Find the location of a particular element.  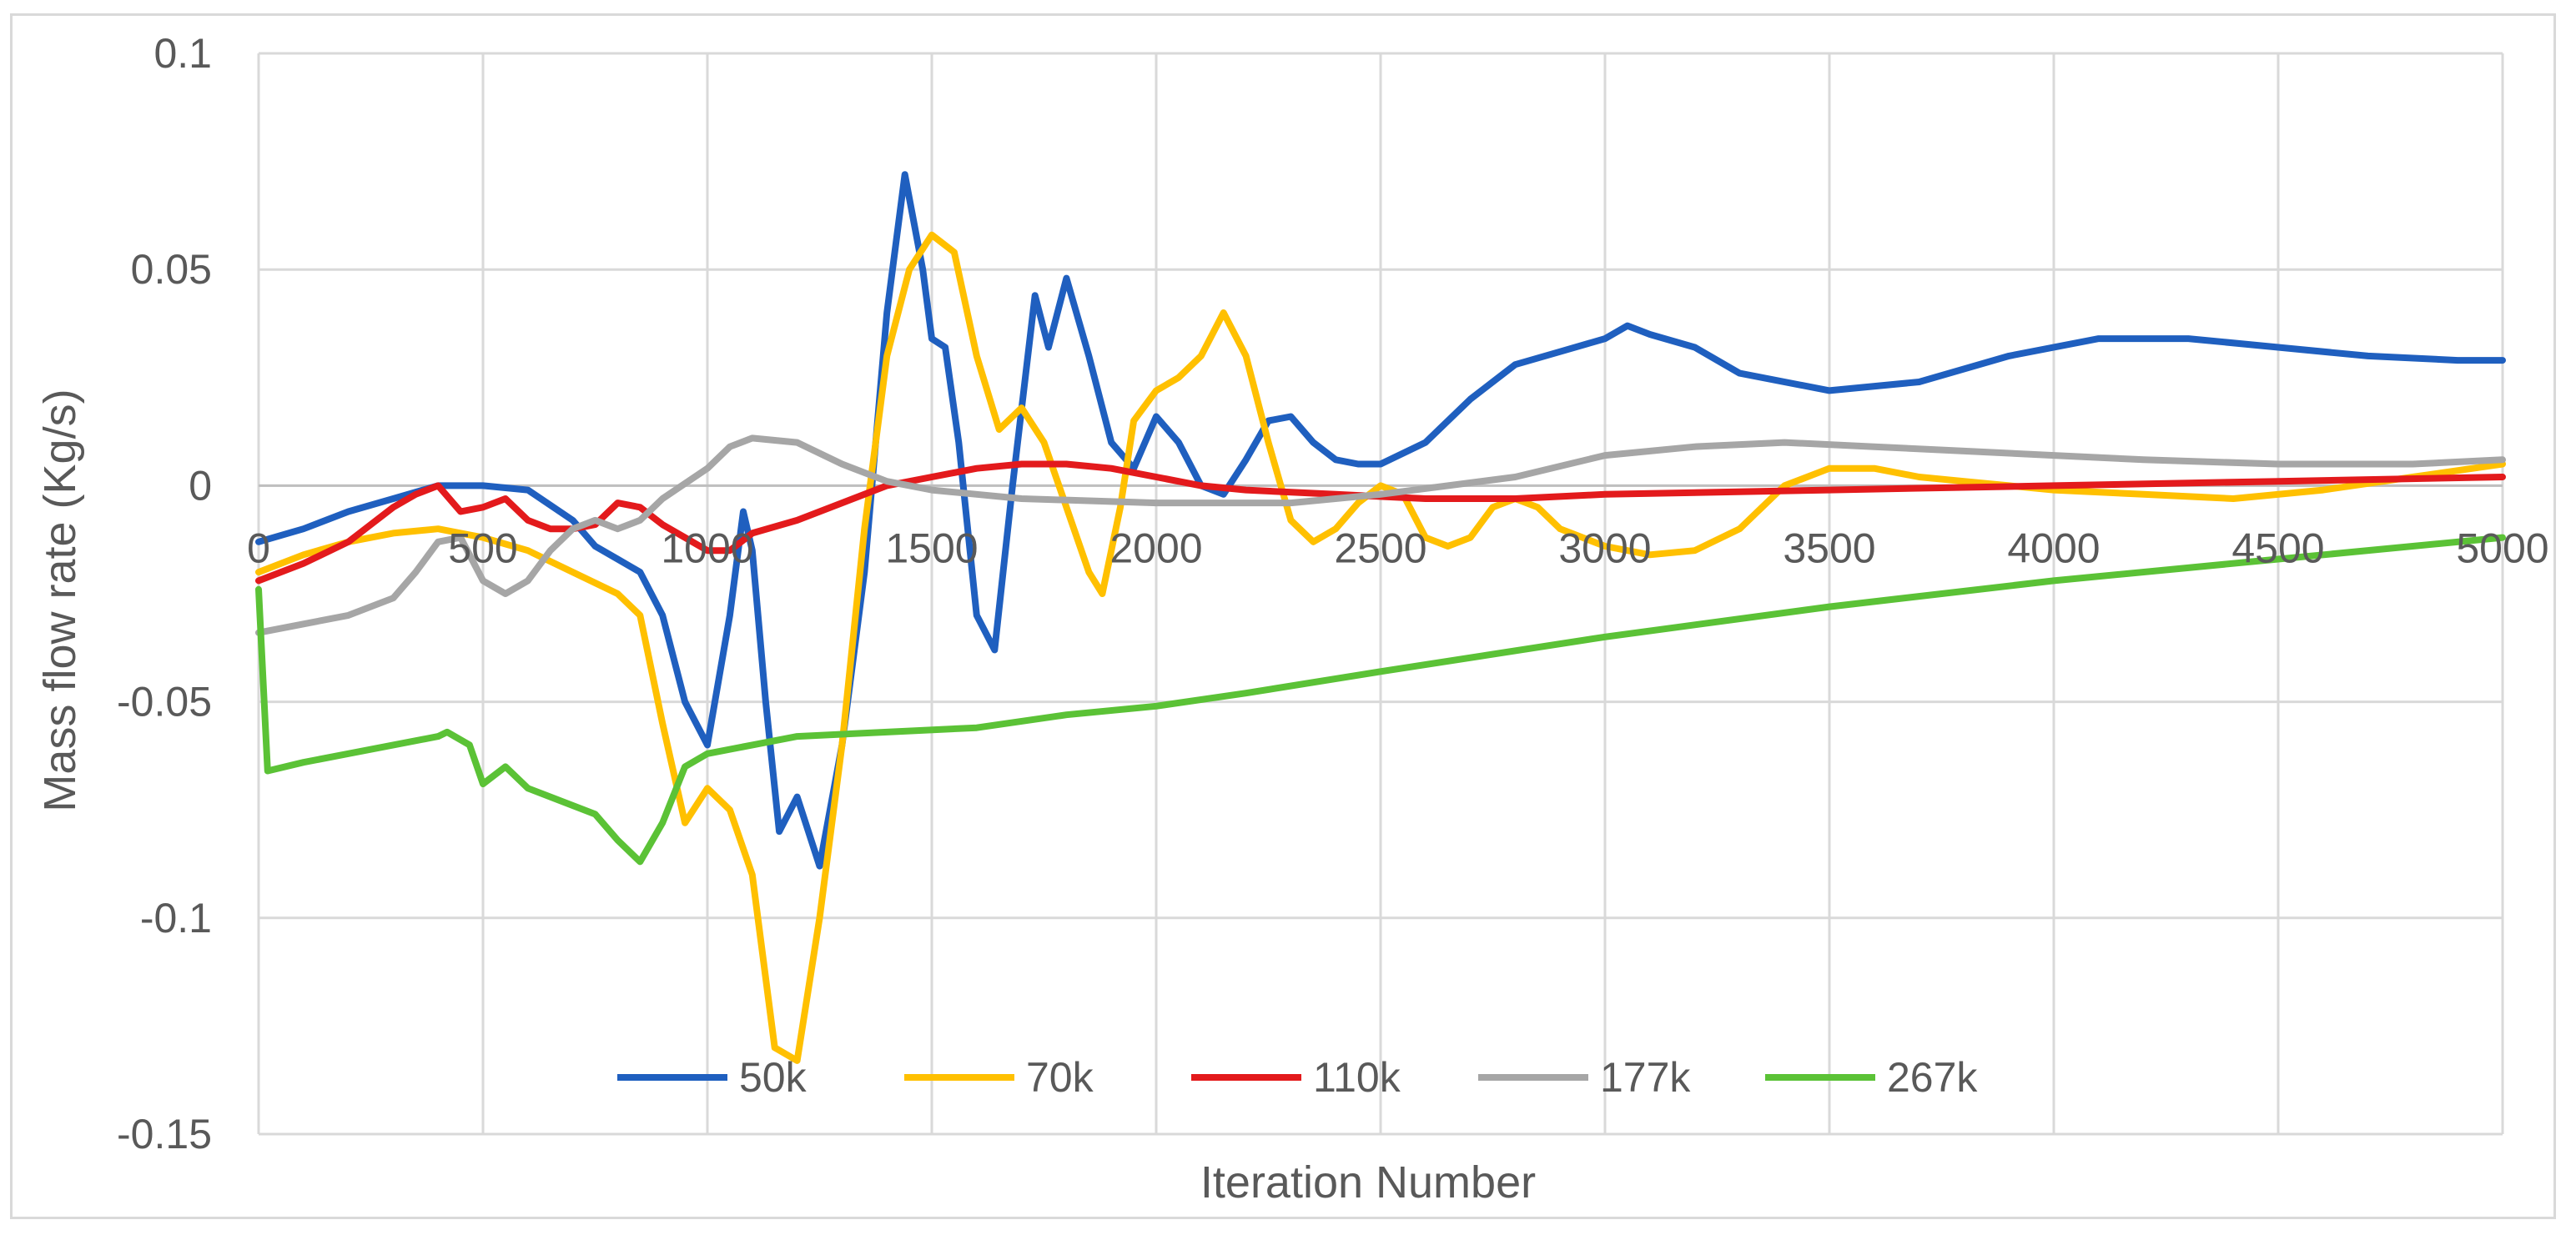

x-tick-label: 2000 is located at coordinates (1155, 548).